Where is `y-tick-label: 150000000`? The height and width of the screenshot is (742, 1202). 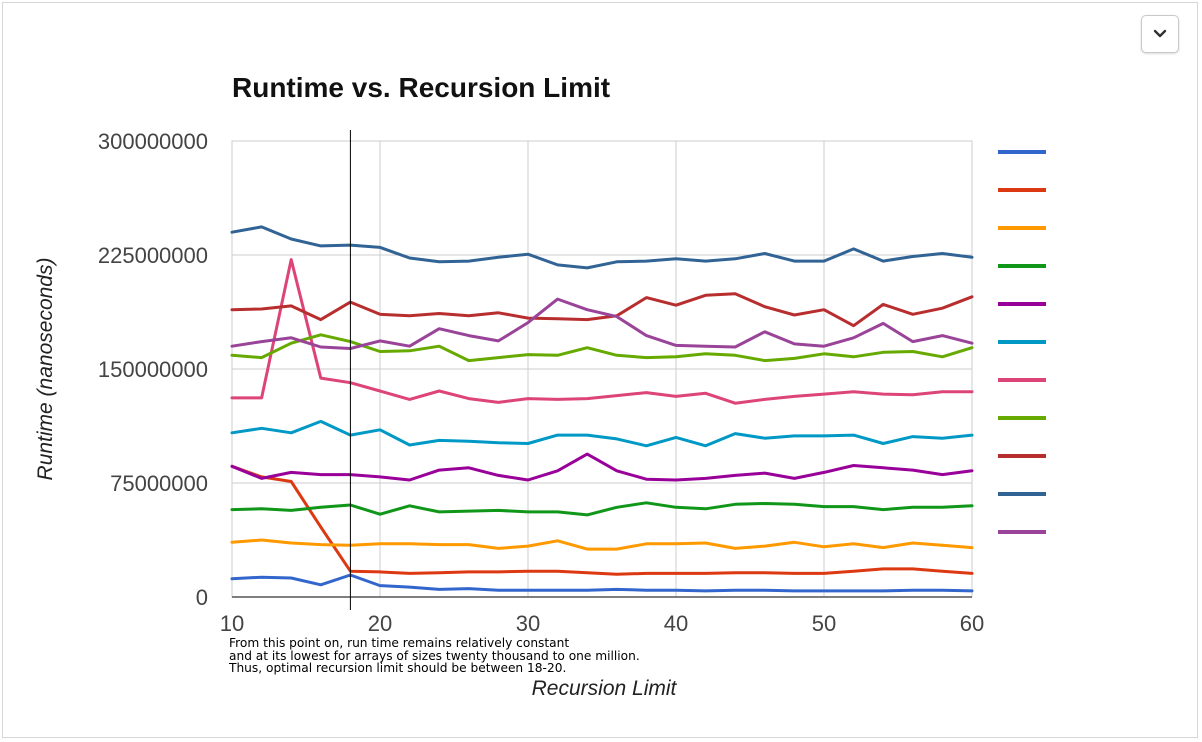
y-tick-label: 150000000 is located at coordinates (153, 369).